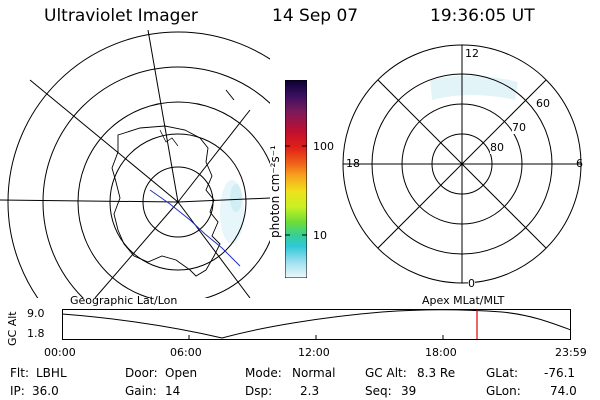  I want to click on lat-label-70: 70, so click(519, 127).